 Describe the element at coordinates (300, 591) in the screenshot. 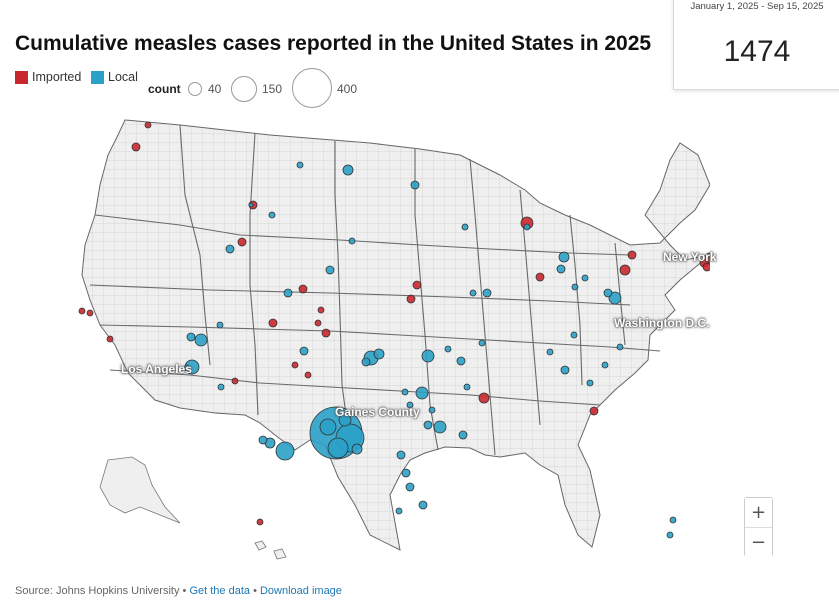

I see `download-image-link: Download image` at that location.